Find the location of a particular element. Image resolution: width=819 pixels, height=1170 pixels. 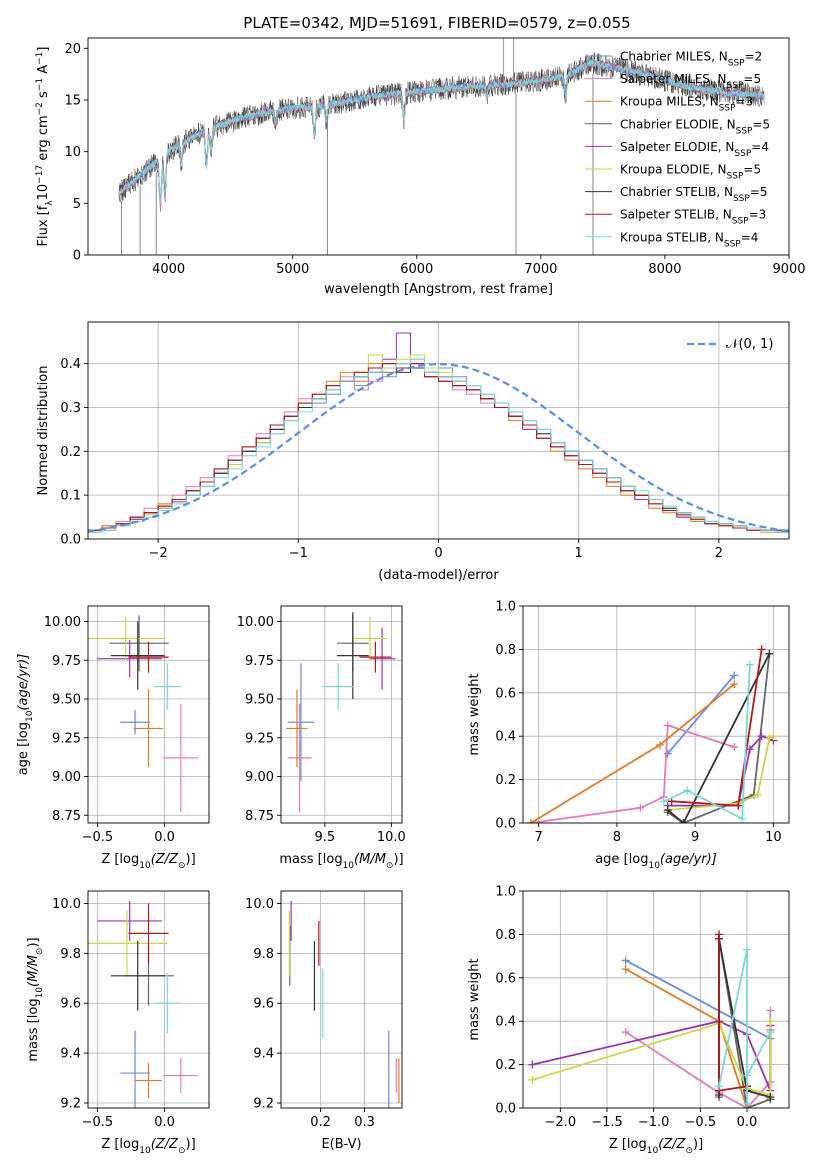

y-tick-label: 0.2 is located at coordinates (505, 780).